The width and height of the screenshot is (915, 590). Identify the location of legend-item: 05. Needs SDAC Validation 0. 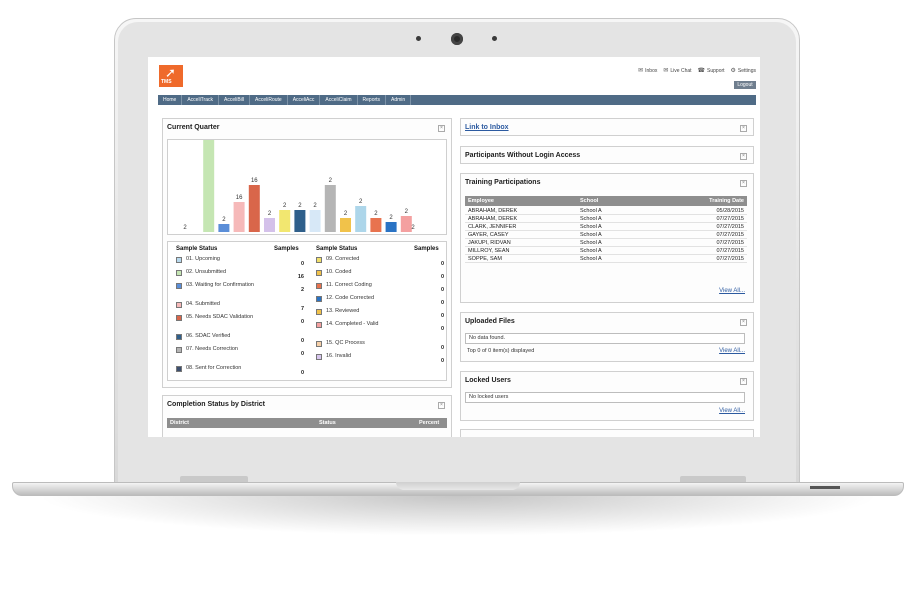
(241, 320).